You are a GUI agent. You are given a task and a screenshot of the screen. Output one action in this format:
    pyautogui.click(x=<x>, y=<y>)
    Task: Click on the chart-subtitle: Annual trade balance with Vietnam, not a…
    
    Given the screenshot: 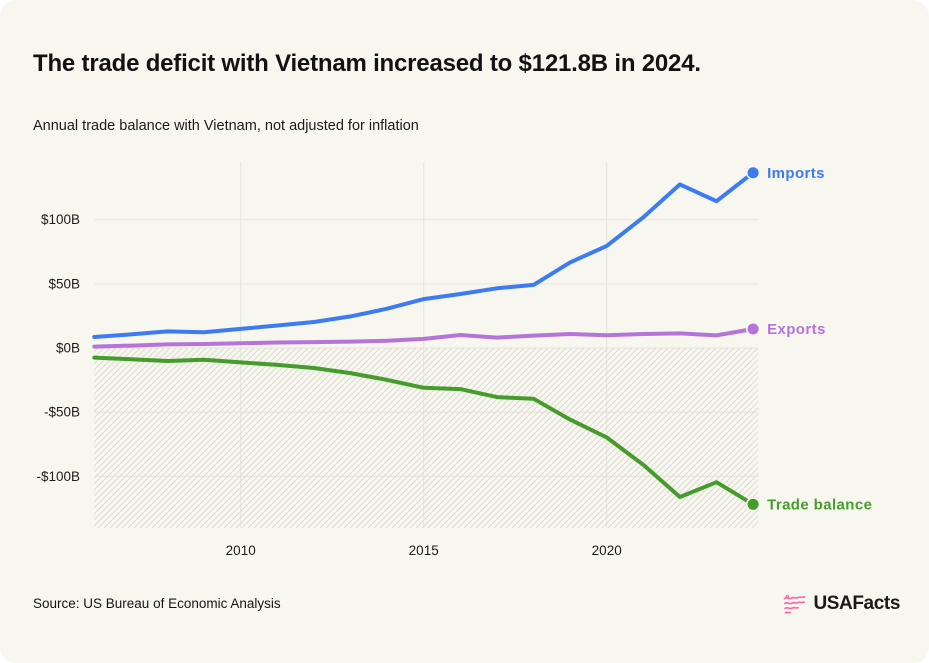 What is the action you would take?
    pyautogui.click(x=226, y=126)
    